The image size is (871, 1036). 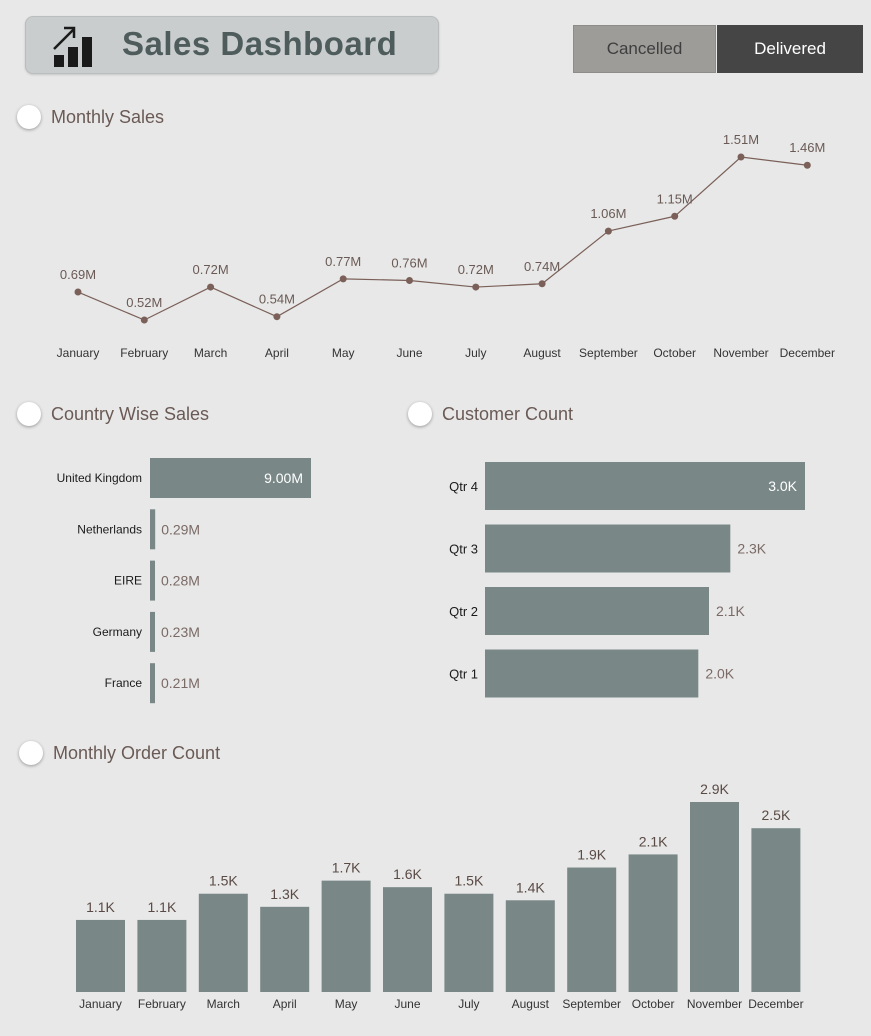 I want to click on series-line, so click(x=442, y=238).